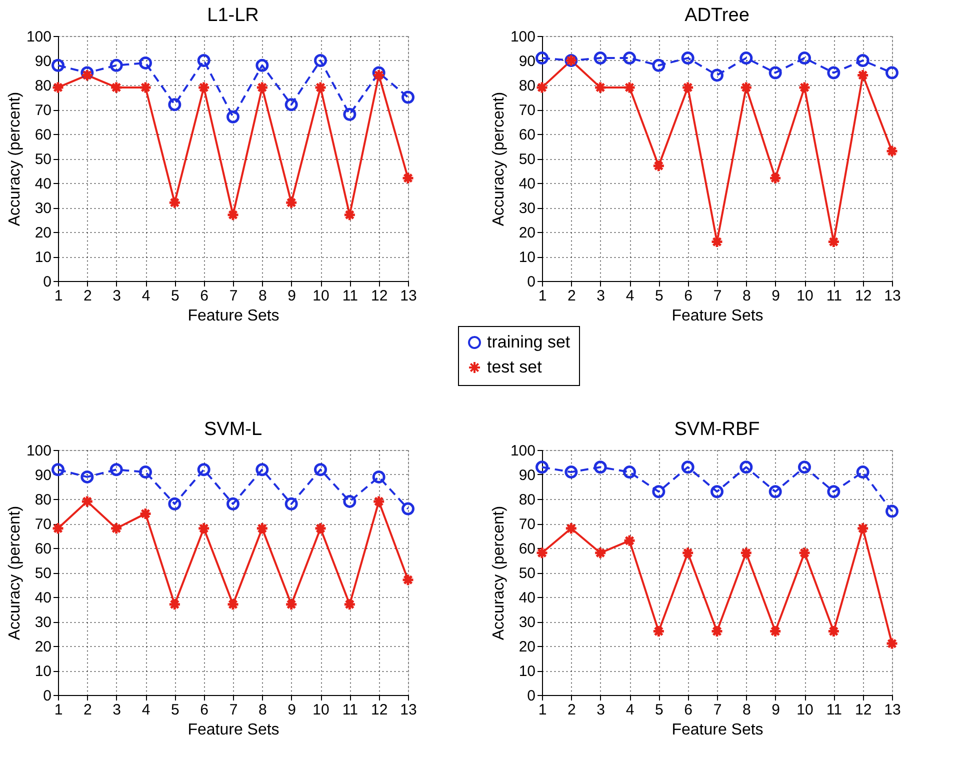 This screenshot has height=773, width=956. What do you see at coordinates (717, 296) in the screenshot?
I see `x-tick-label: 7` at bounding box center [717, 296].